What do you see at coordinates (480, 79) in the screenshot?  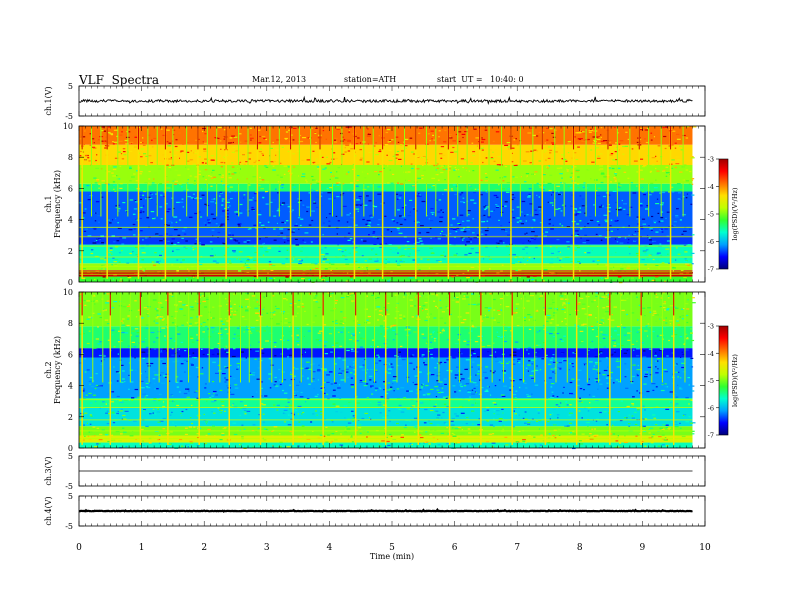 I see `start-time-label: start UT = 10:40: 0` at bounding box center [480, 79].